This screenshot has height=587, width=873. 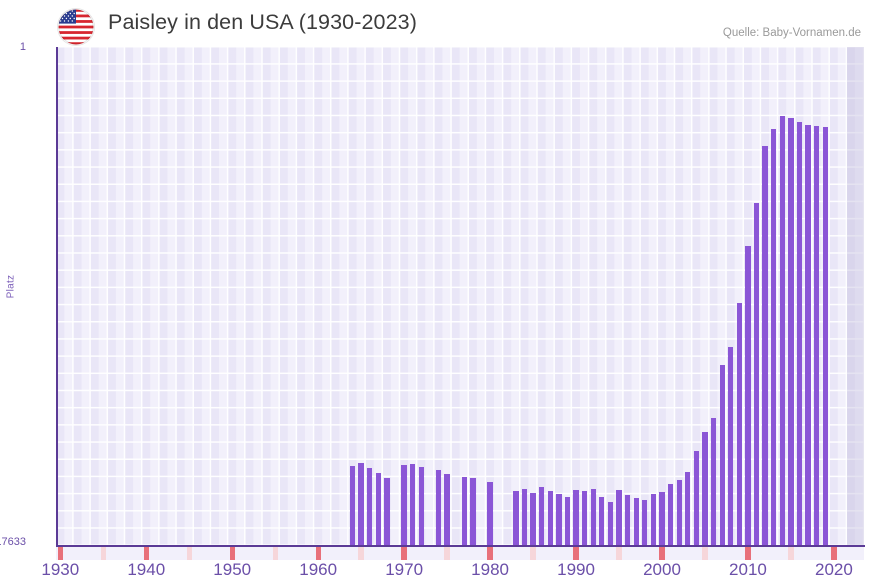 What do you see at coordinates (60, 569) in the screenshot?
I see `x-axis-tick-label: 1930` at bounding box center [60, 569].